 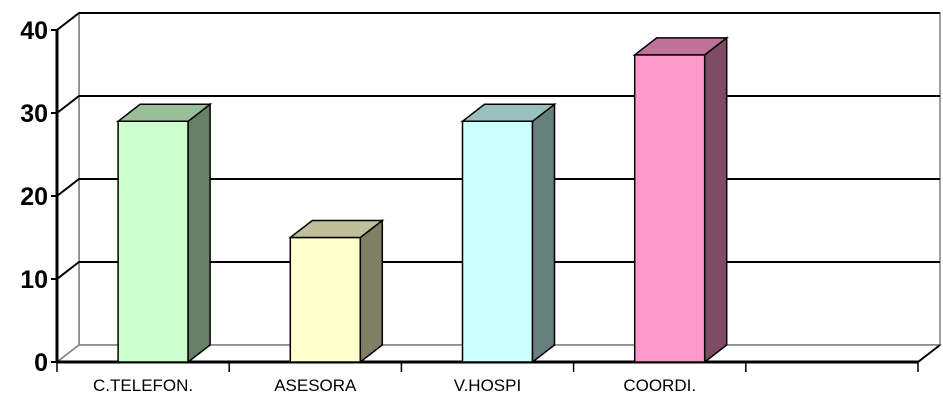 I want to click on gridline, so click(x=498, y=21).